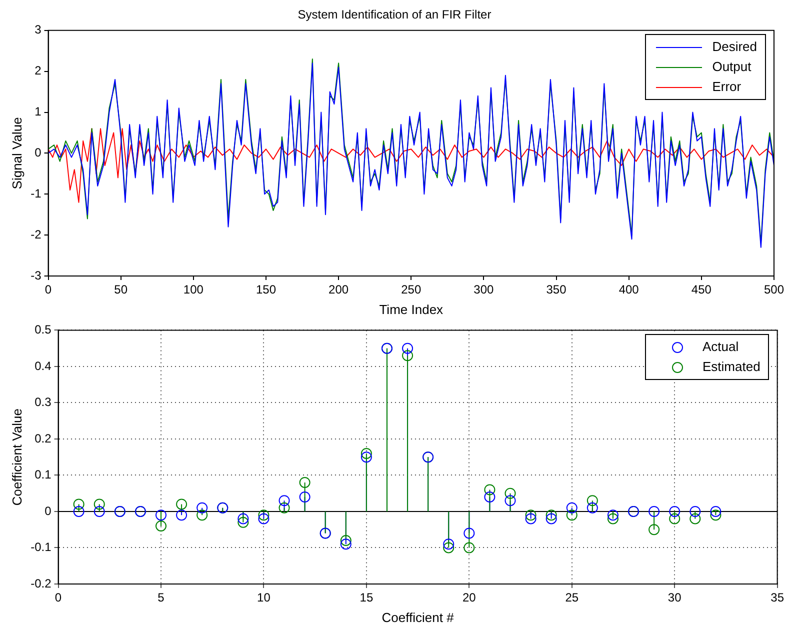  I want to click on x-axis-title: Time Index, so click(411, 309).